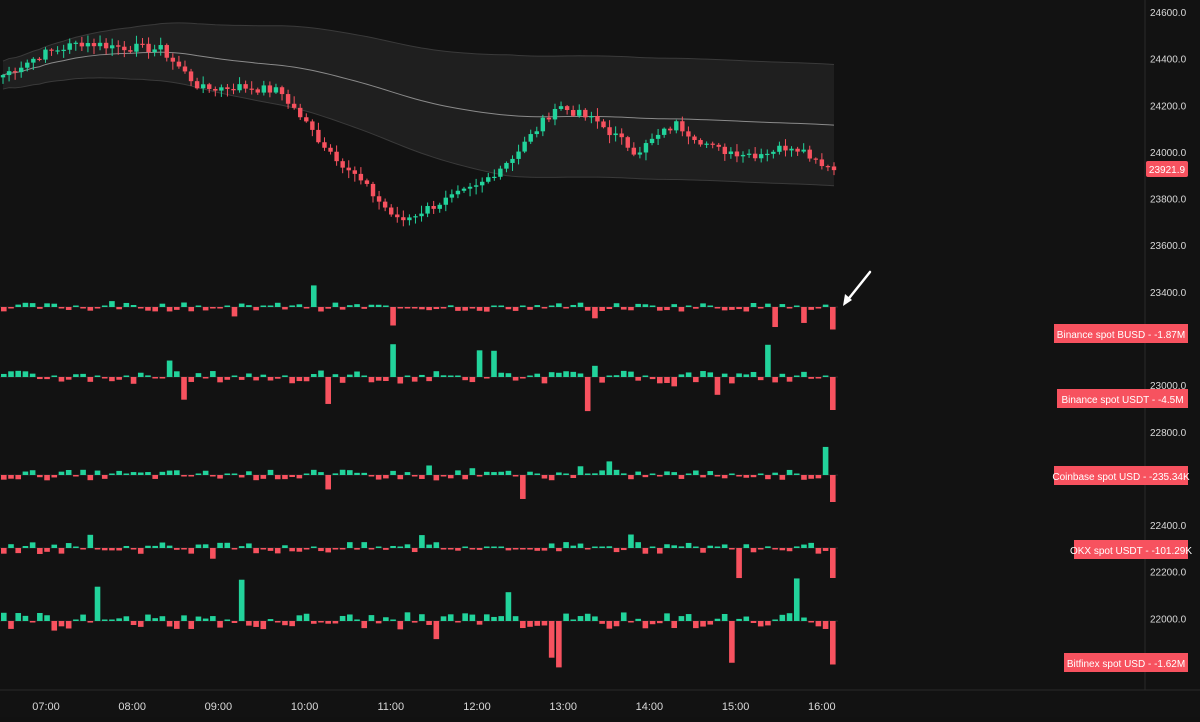 The width and height of the screenshot is (1200, 722). What do you see at coordinates (419, 623) in the screenshot?
I see `net-flow-panel` at bounding box center [419, 623].